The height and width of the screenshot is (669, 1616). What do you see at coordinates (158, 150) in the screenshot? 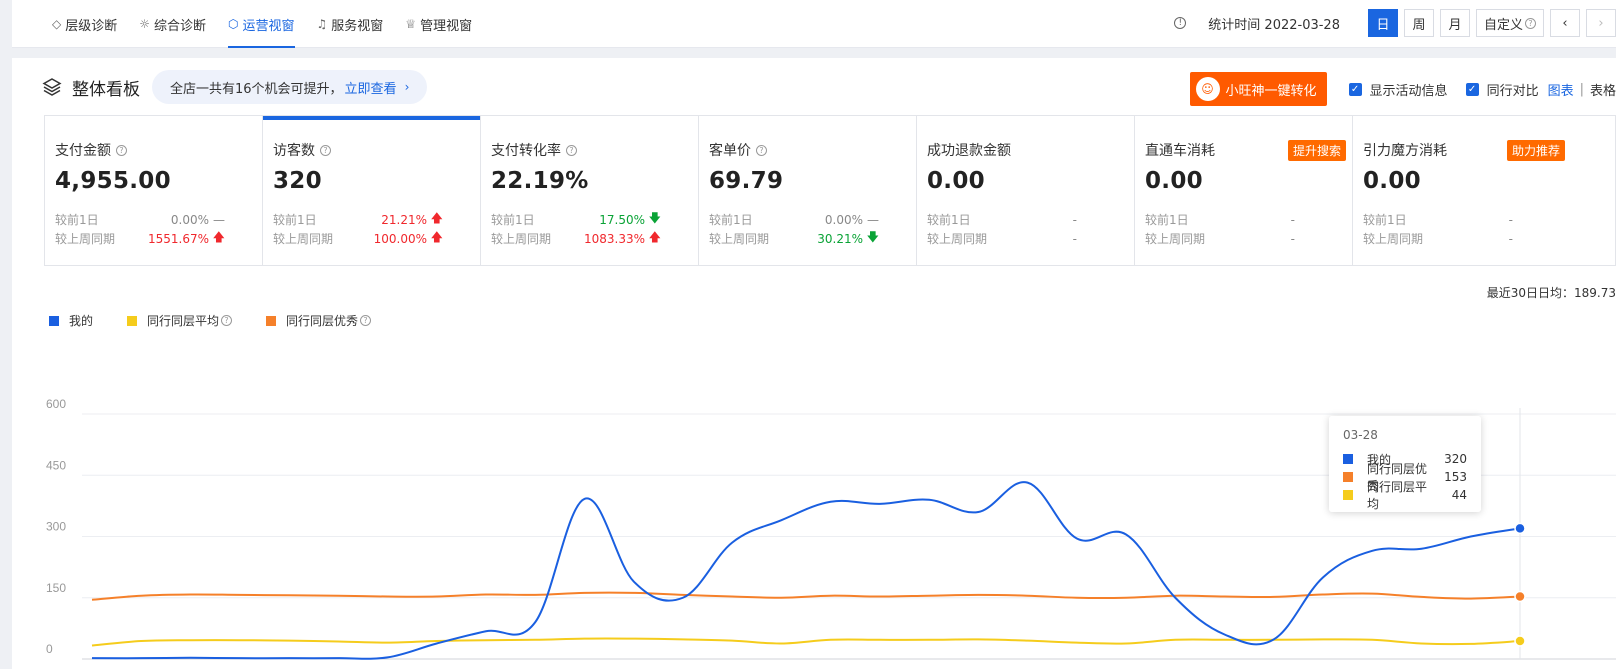
I see `metric-name: 支付金额?` at bounding box center [158, 150].